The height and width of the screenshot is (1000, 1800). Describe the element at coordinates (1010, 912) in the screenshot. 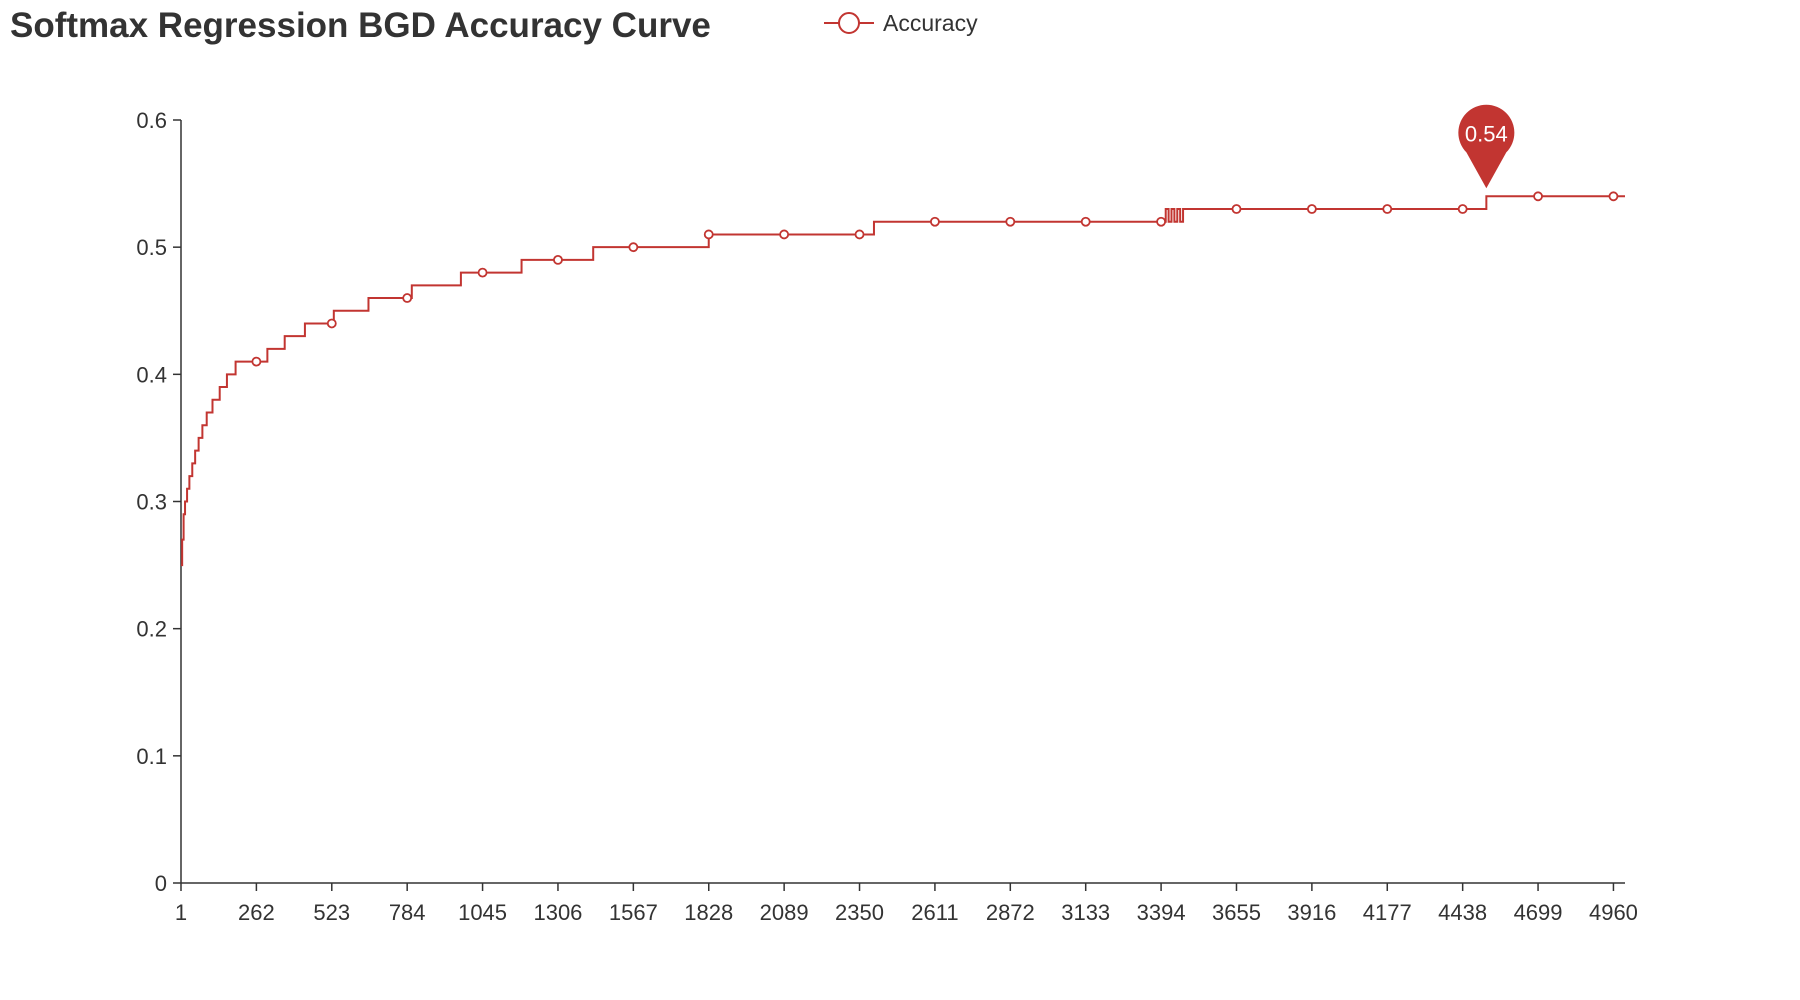

I see `x-tick-label: 2872` at that location.